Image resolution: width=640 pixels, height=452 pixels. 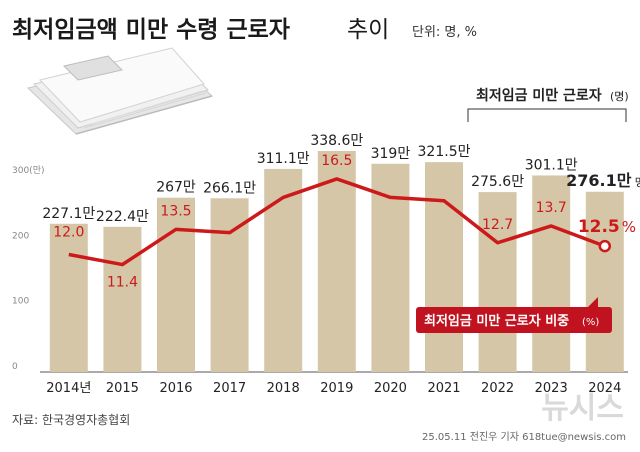 What do you see at coordinates (605, 246) in the screenshot?
I see `line-end-marker` at bounding box center [605, 246].